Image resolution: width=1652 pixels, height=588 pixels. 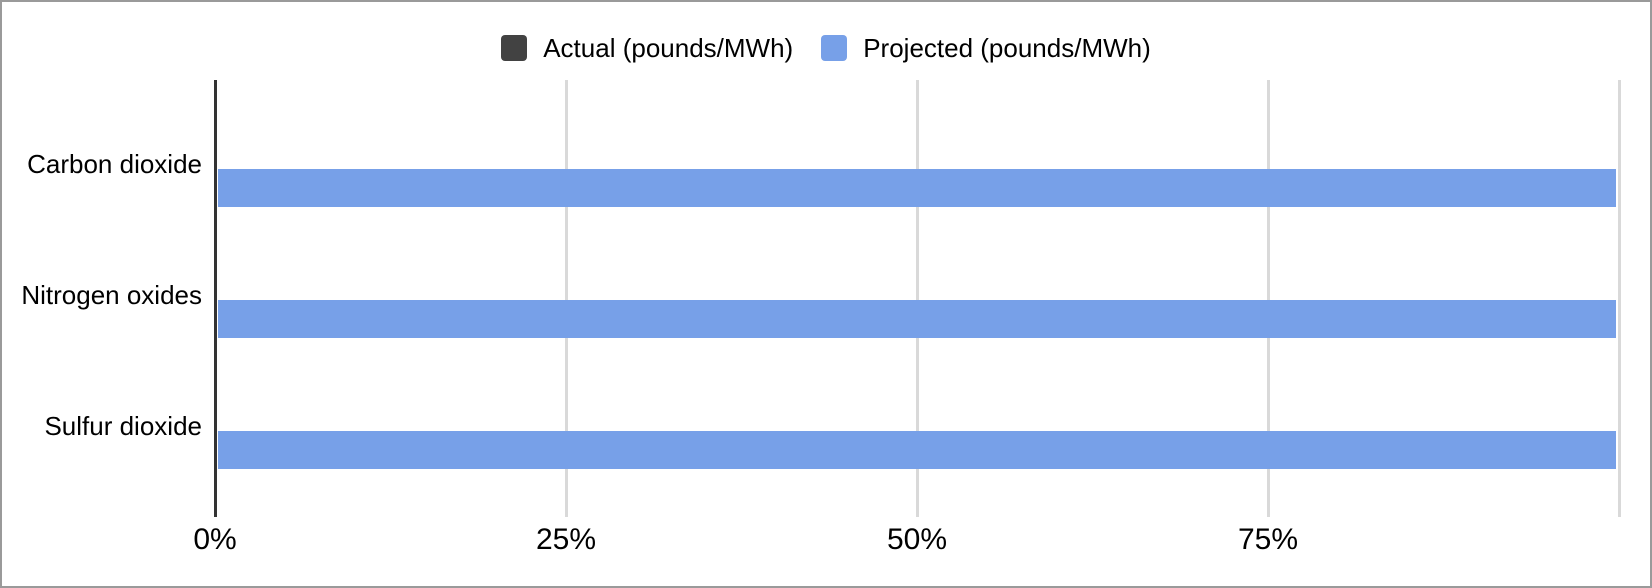 I want to click on legend-item-actual: Actual (pounds/MWh), so click(x=647, y=48).